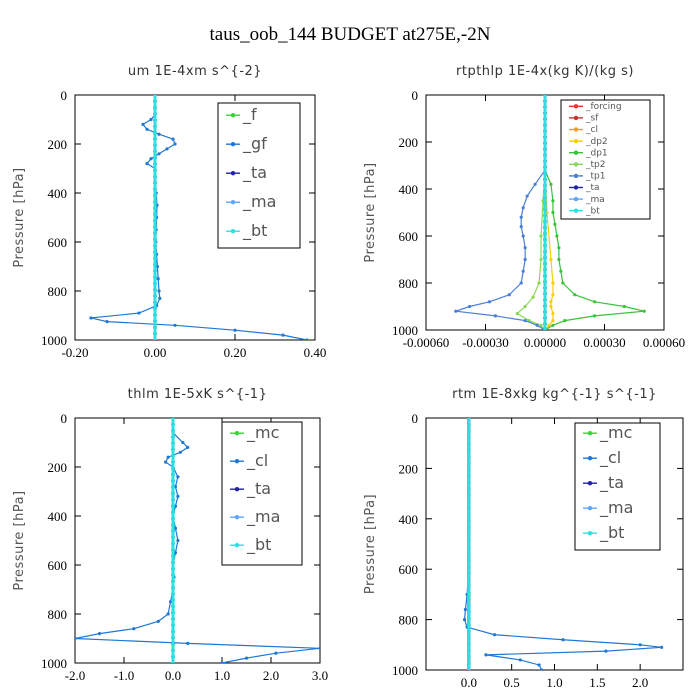 The height and width of the screenshot is (700, 700). What do you see at coordinates (222, 675) in the screenshot?
I see `x-tick-label: 1.0` at bounding box center [222, 675].